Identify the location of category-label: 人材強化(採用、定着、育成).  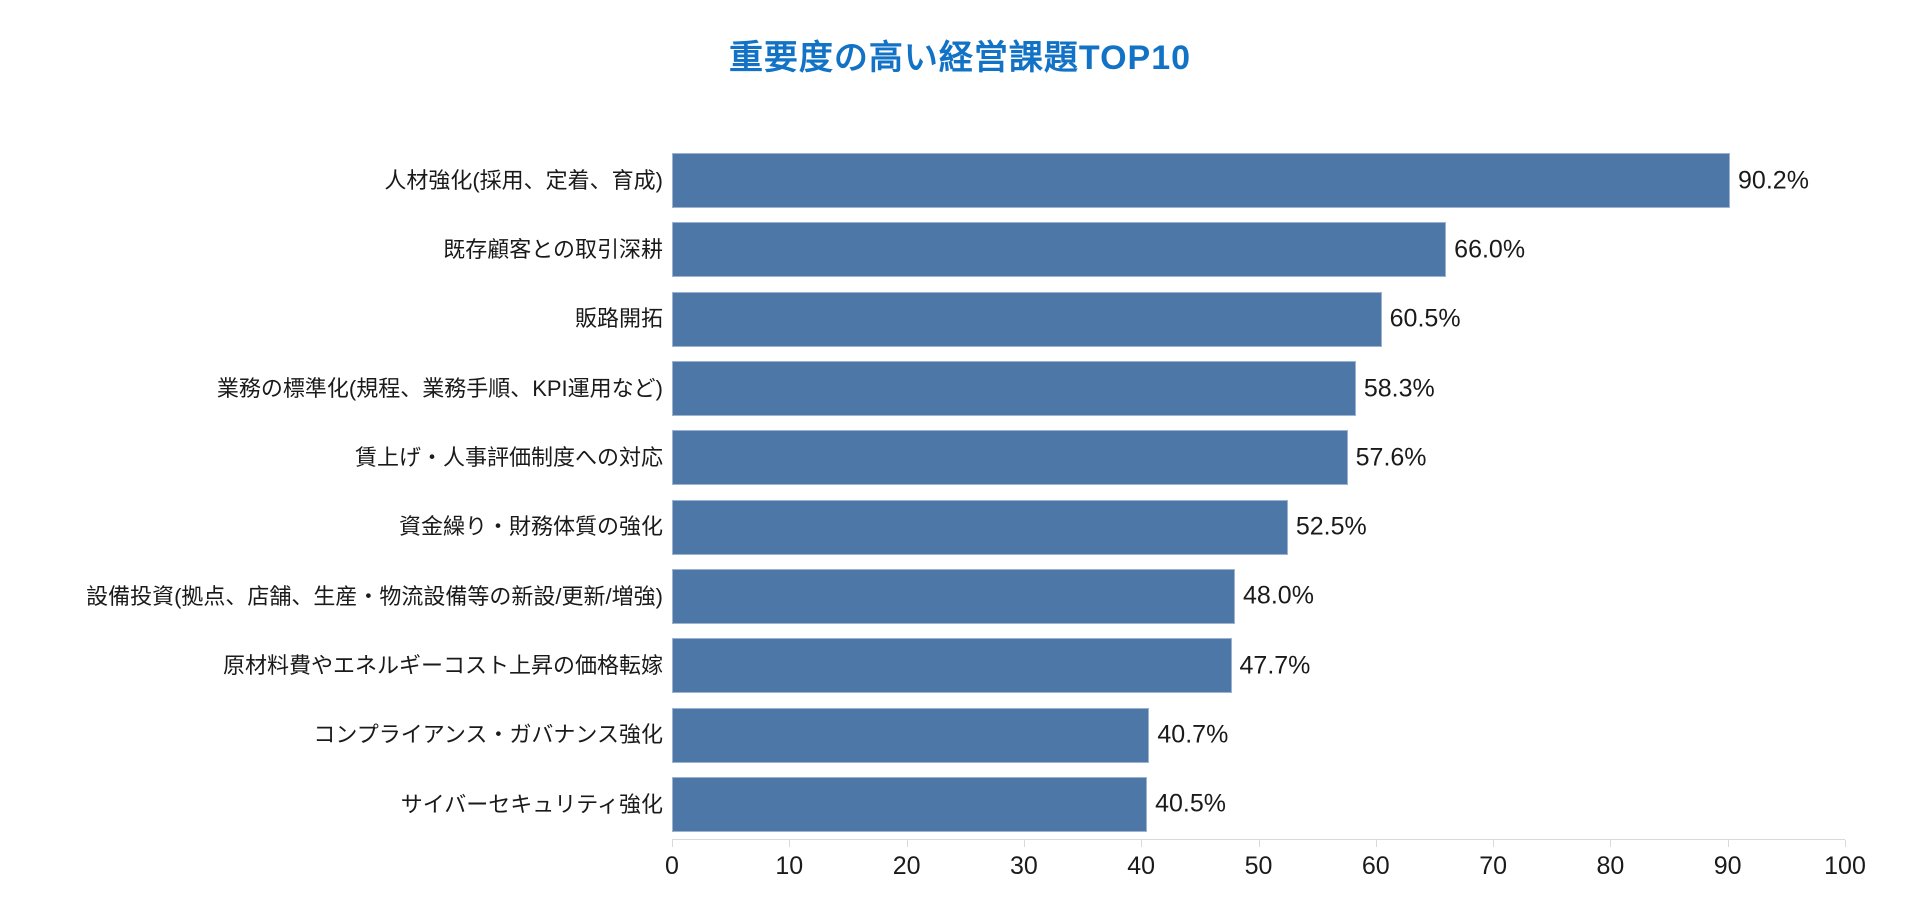
(523, 180).